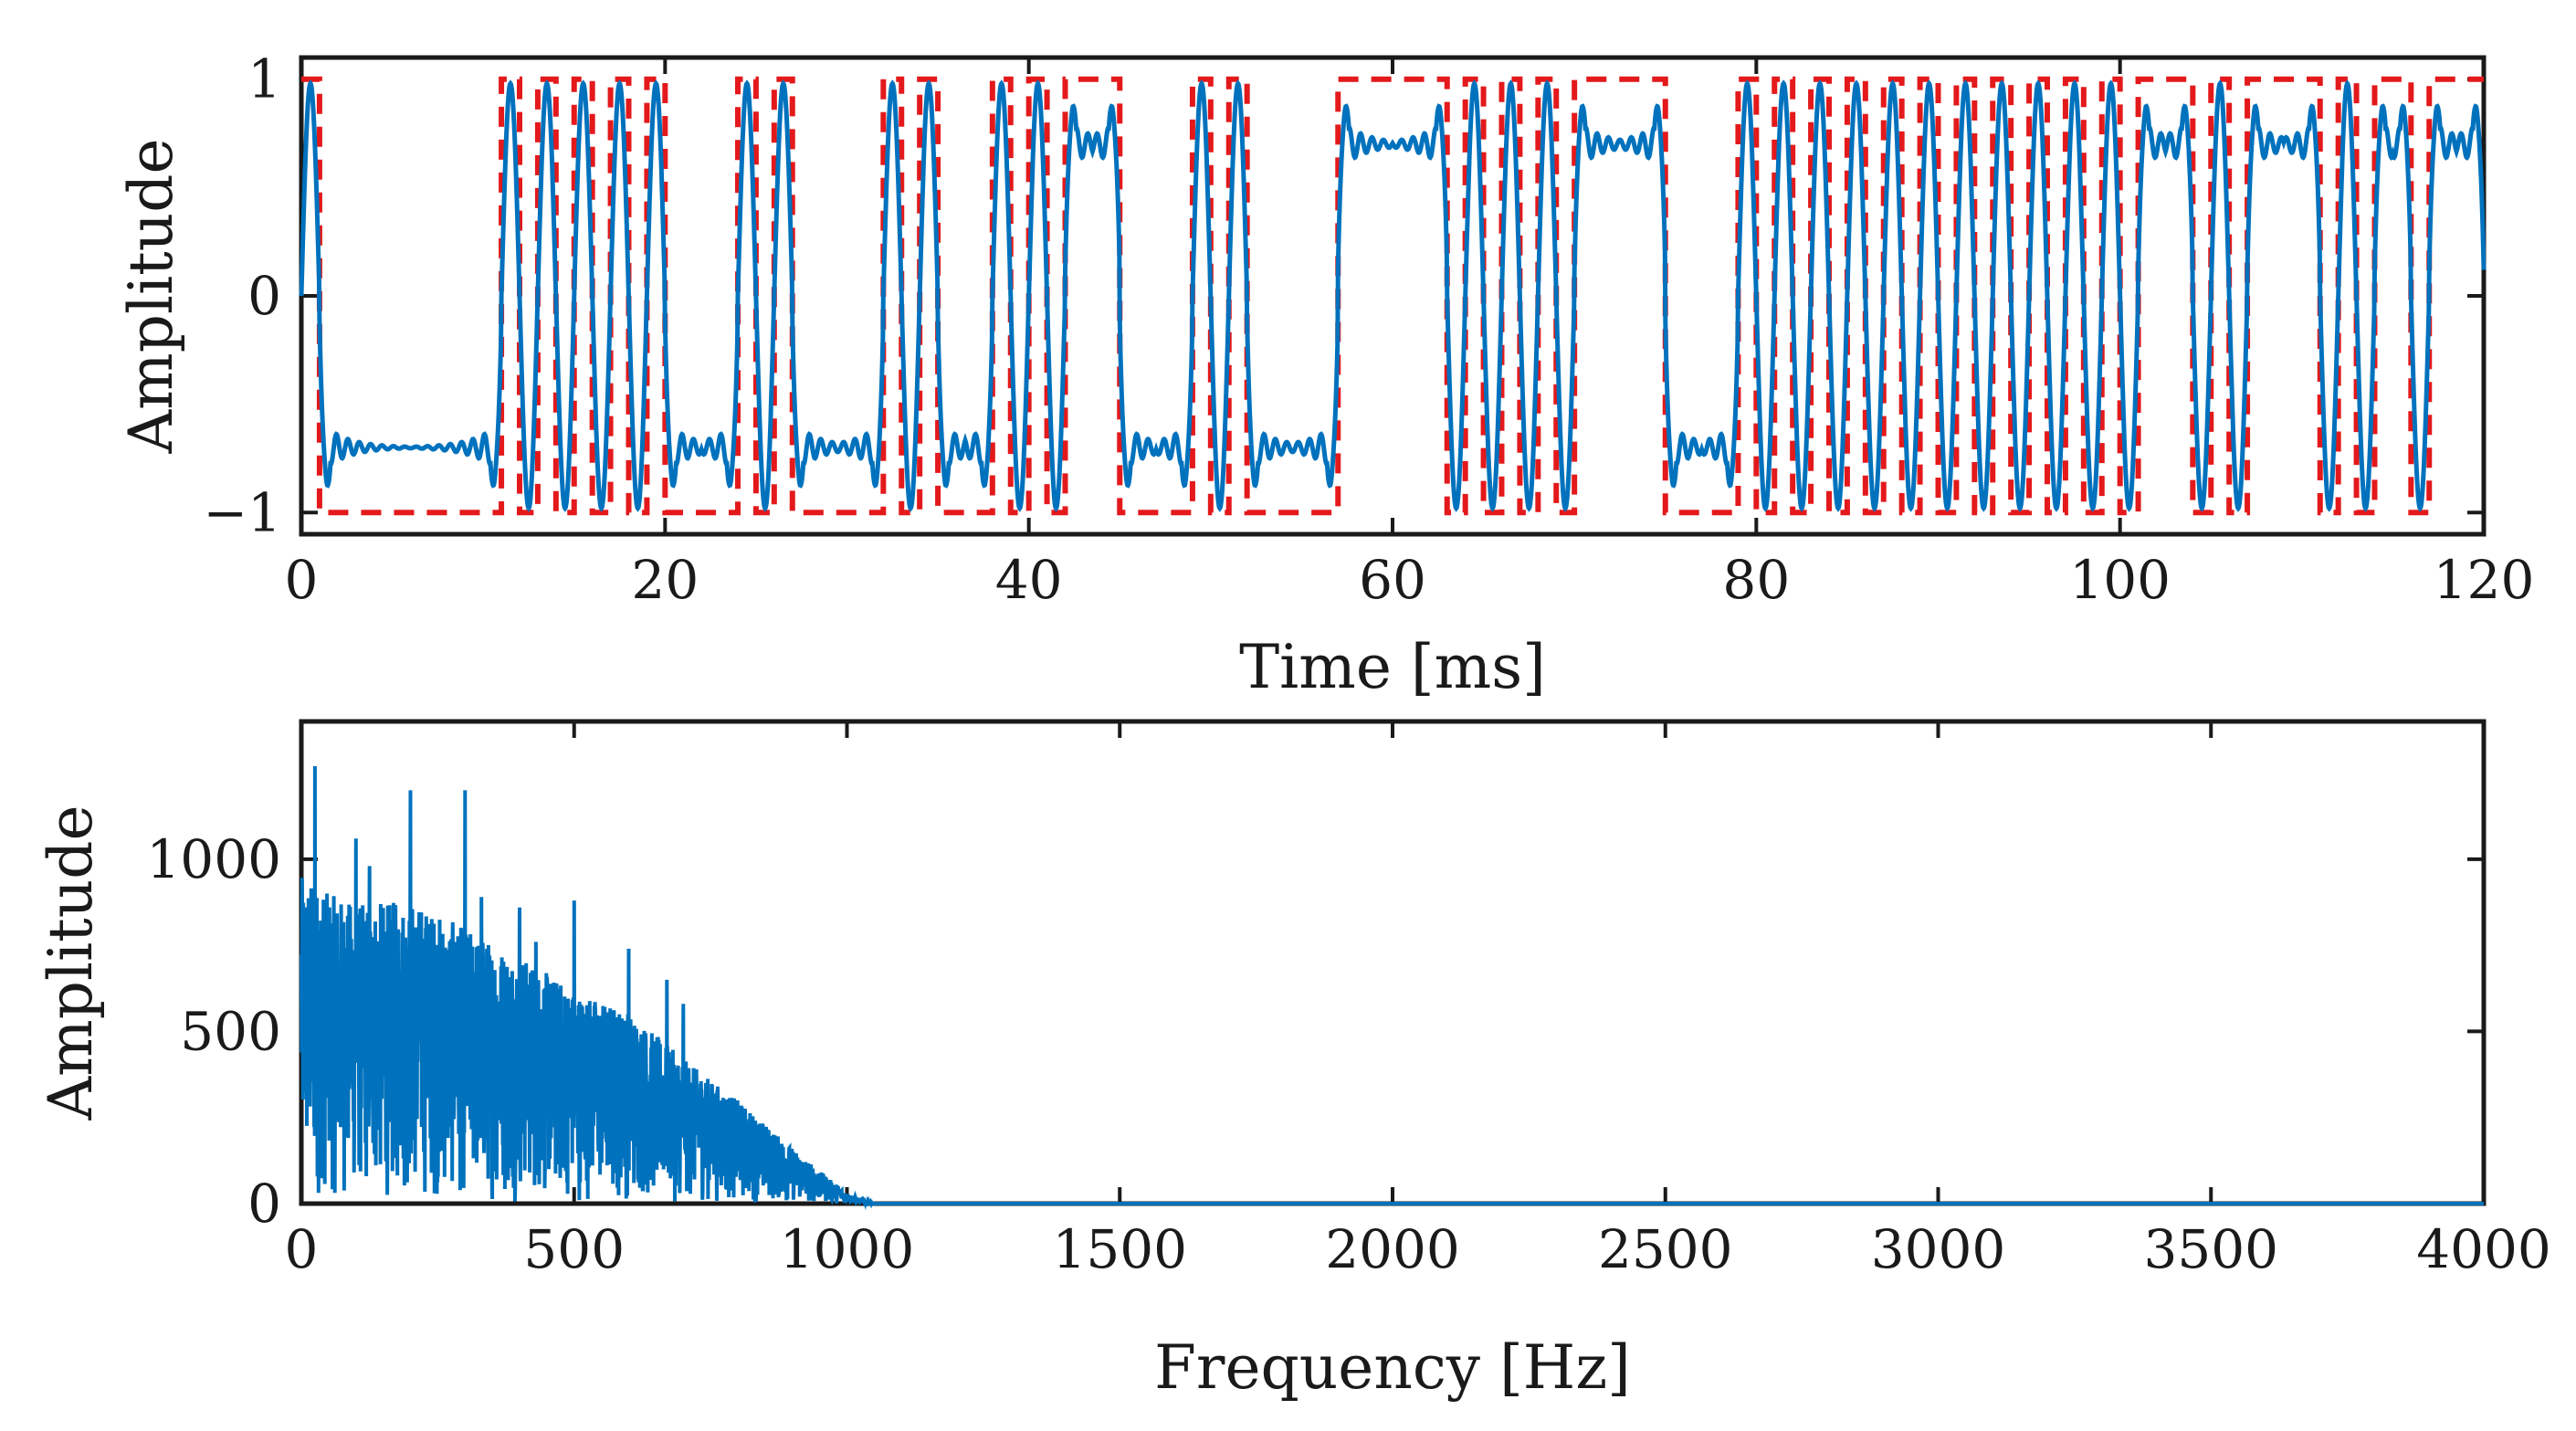 The height and width of the screenshot is (1431, 2576). I want to click on frequency-xtick-label: 1000, so click(847, 1249).